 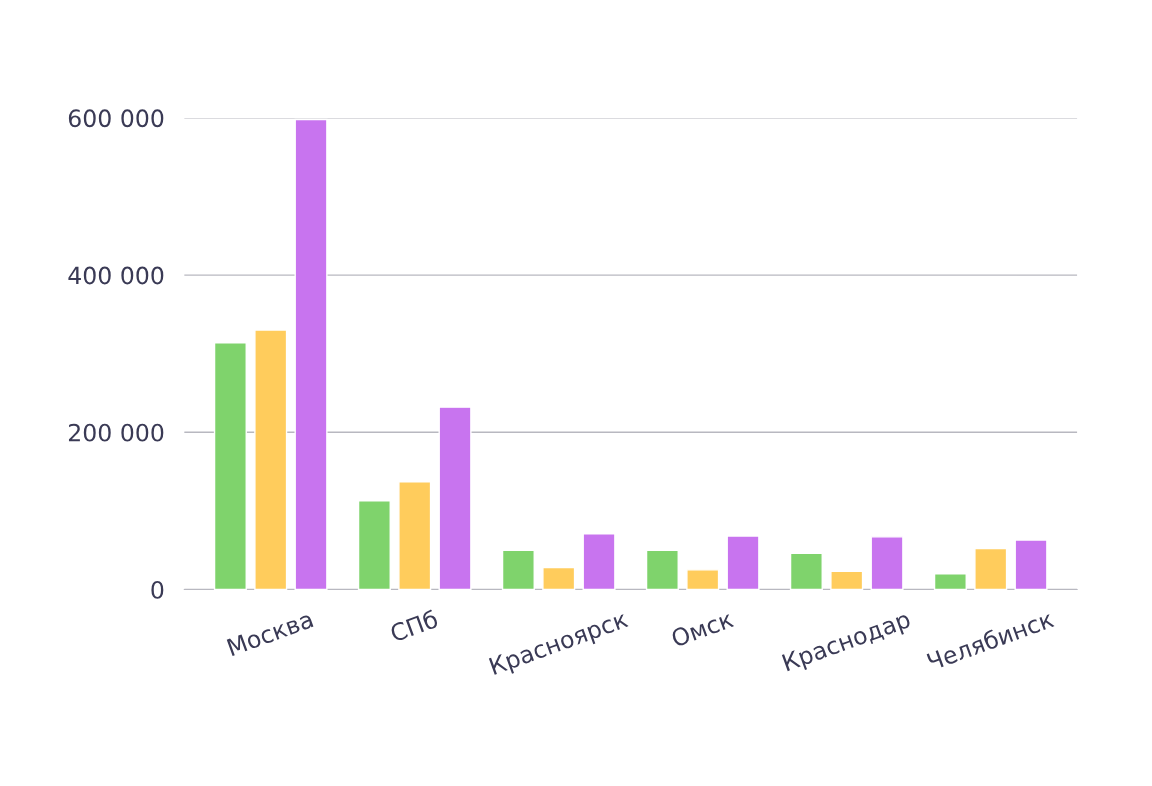 I want to click on y-tick-label: 400 000, so click(x=116, y=275).